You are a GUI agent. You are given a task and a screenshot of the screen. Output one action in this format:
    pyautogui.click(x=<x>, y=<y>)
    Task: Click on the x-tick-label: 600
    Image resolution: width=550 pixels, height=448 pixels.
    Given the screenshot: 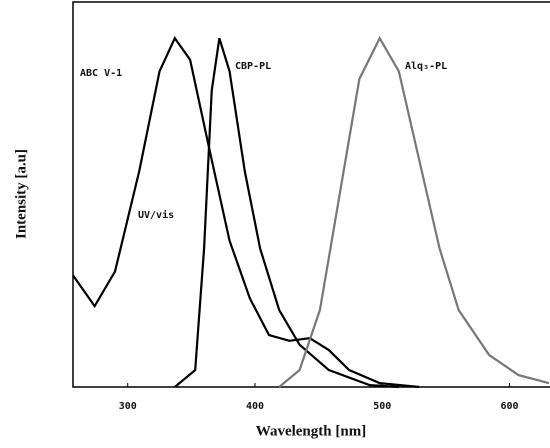 What is the action you would take?
    pyautogui.click(x=510, y=406)
    